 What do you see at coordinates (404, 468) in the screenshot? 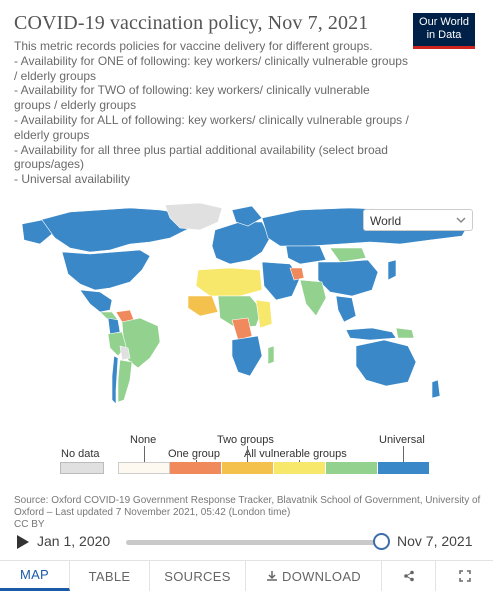
I see `legend-swatch-universal` at bounding box center [404, 468].